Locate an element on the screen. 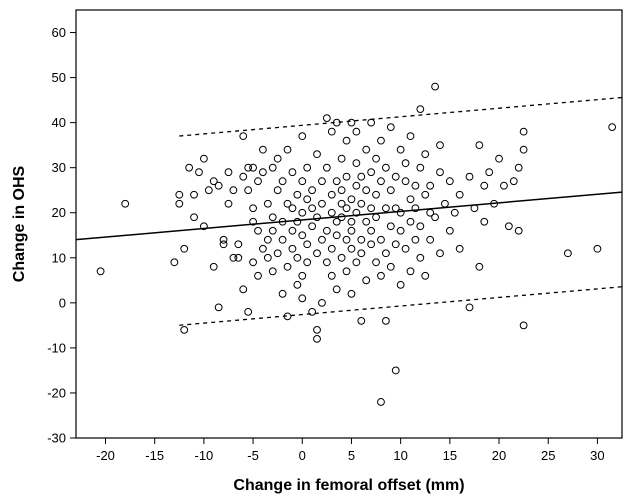 The height and width of the screenshot is (496, 624). upper-prediction-band is located at coordinates (401, 116).